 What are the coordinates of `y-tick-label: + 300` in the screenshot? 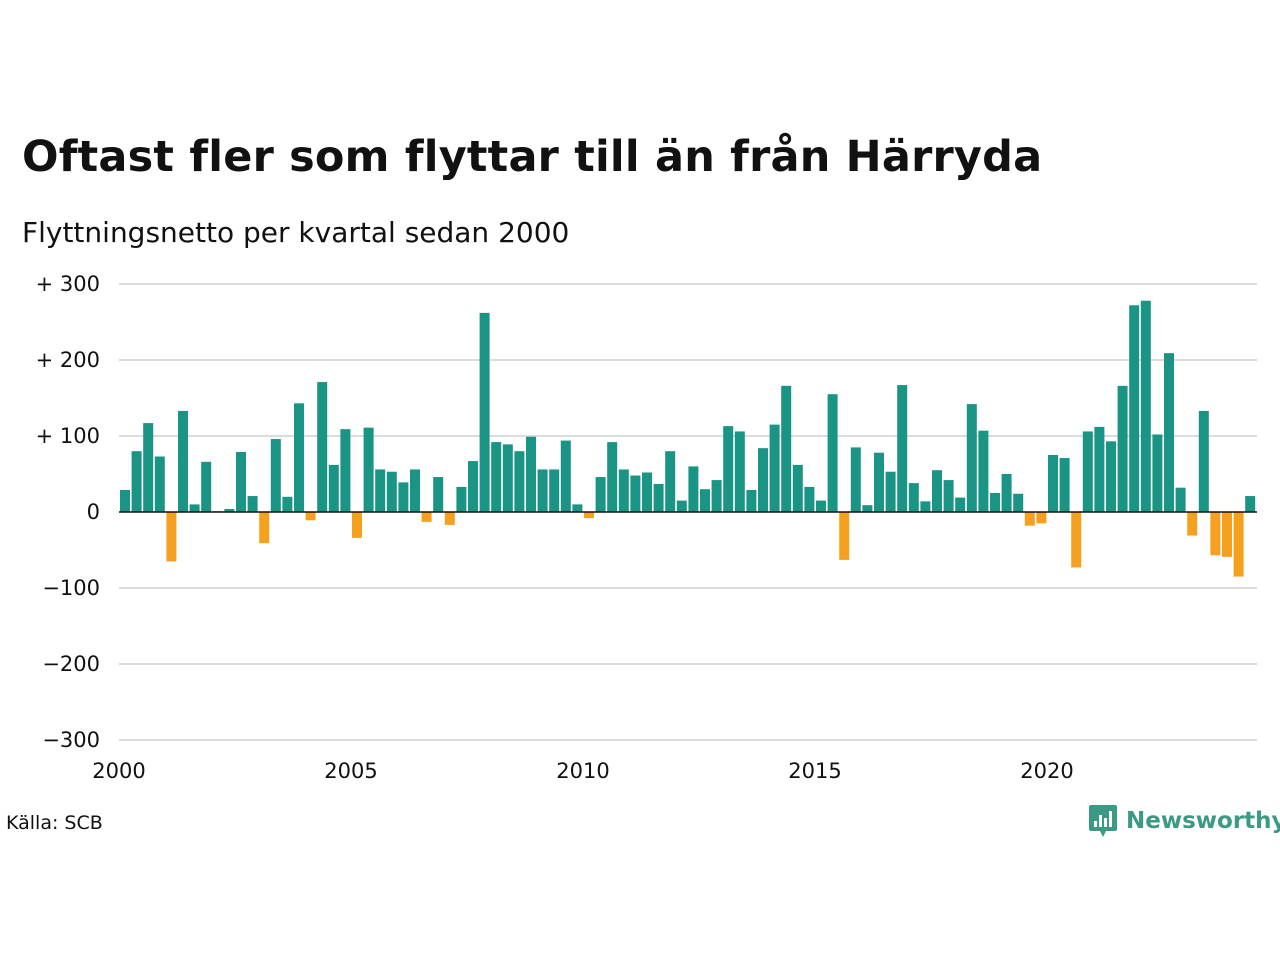 It's located at (68, 284).